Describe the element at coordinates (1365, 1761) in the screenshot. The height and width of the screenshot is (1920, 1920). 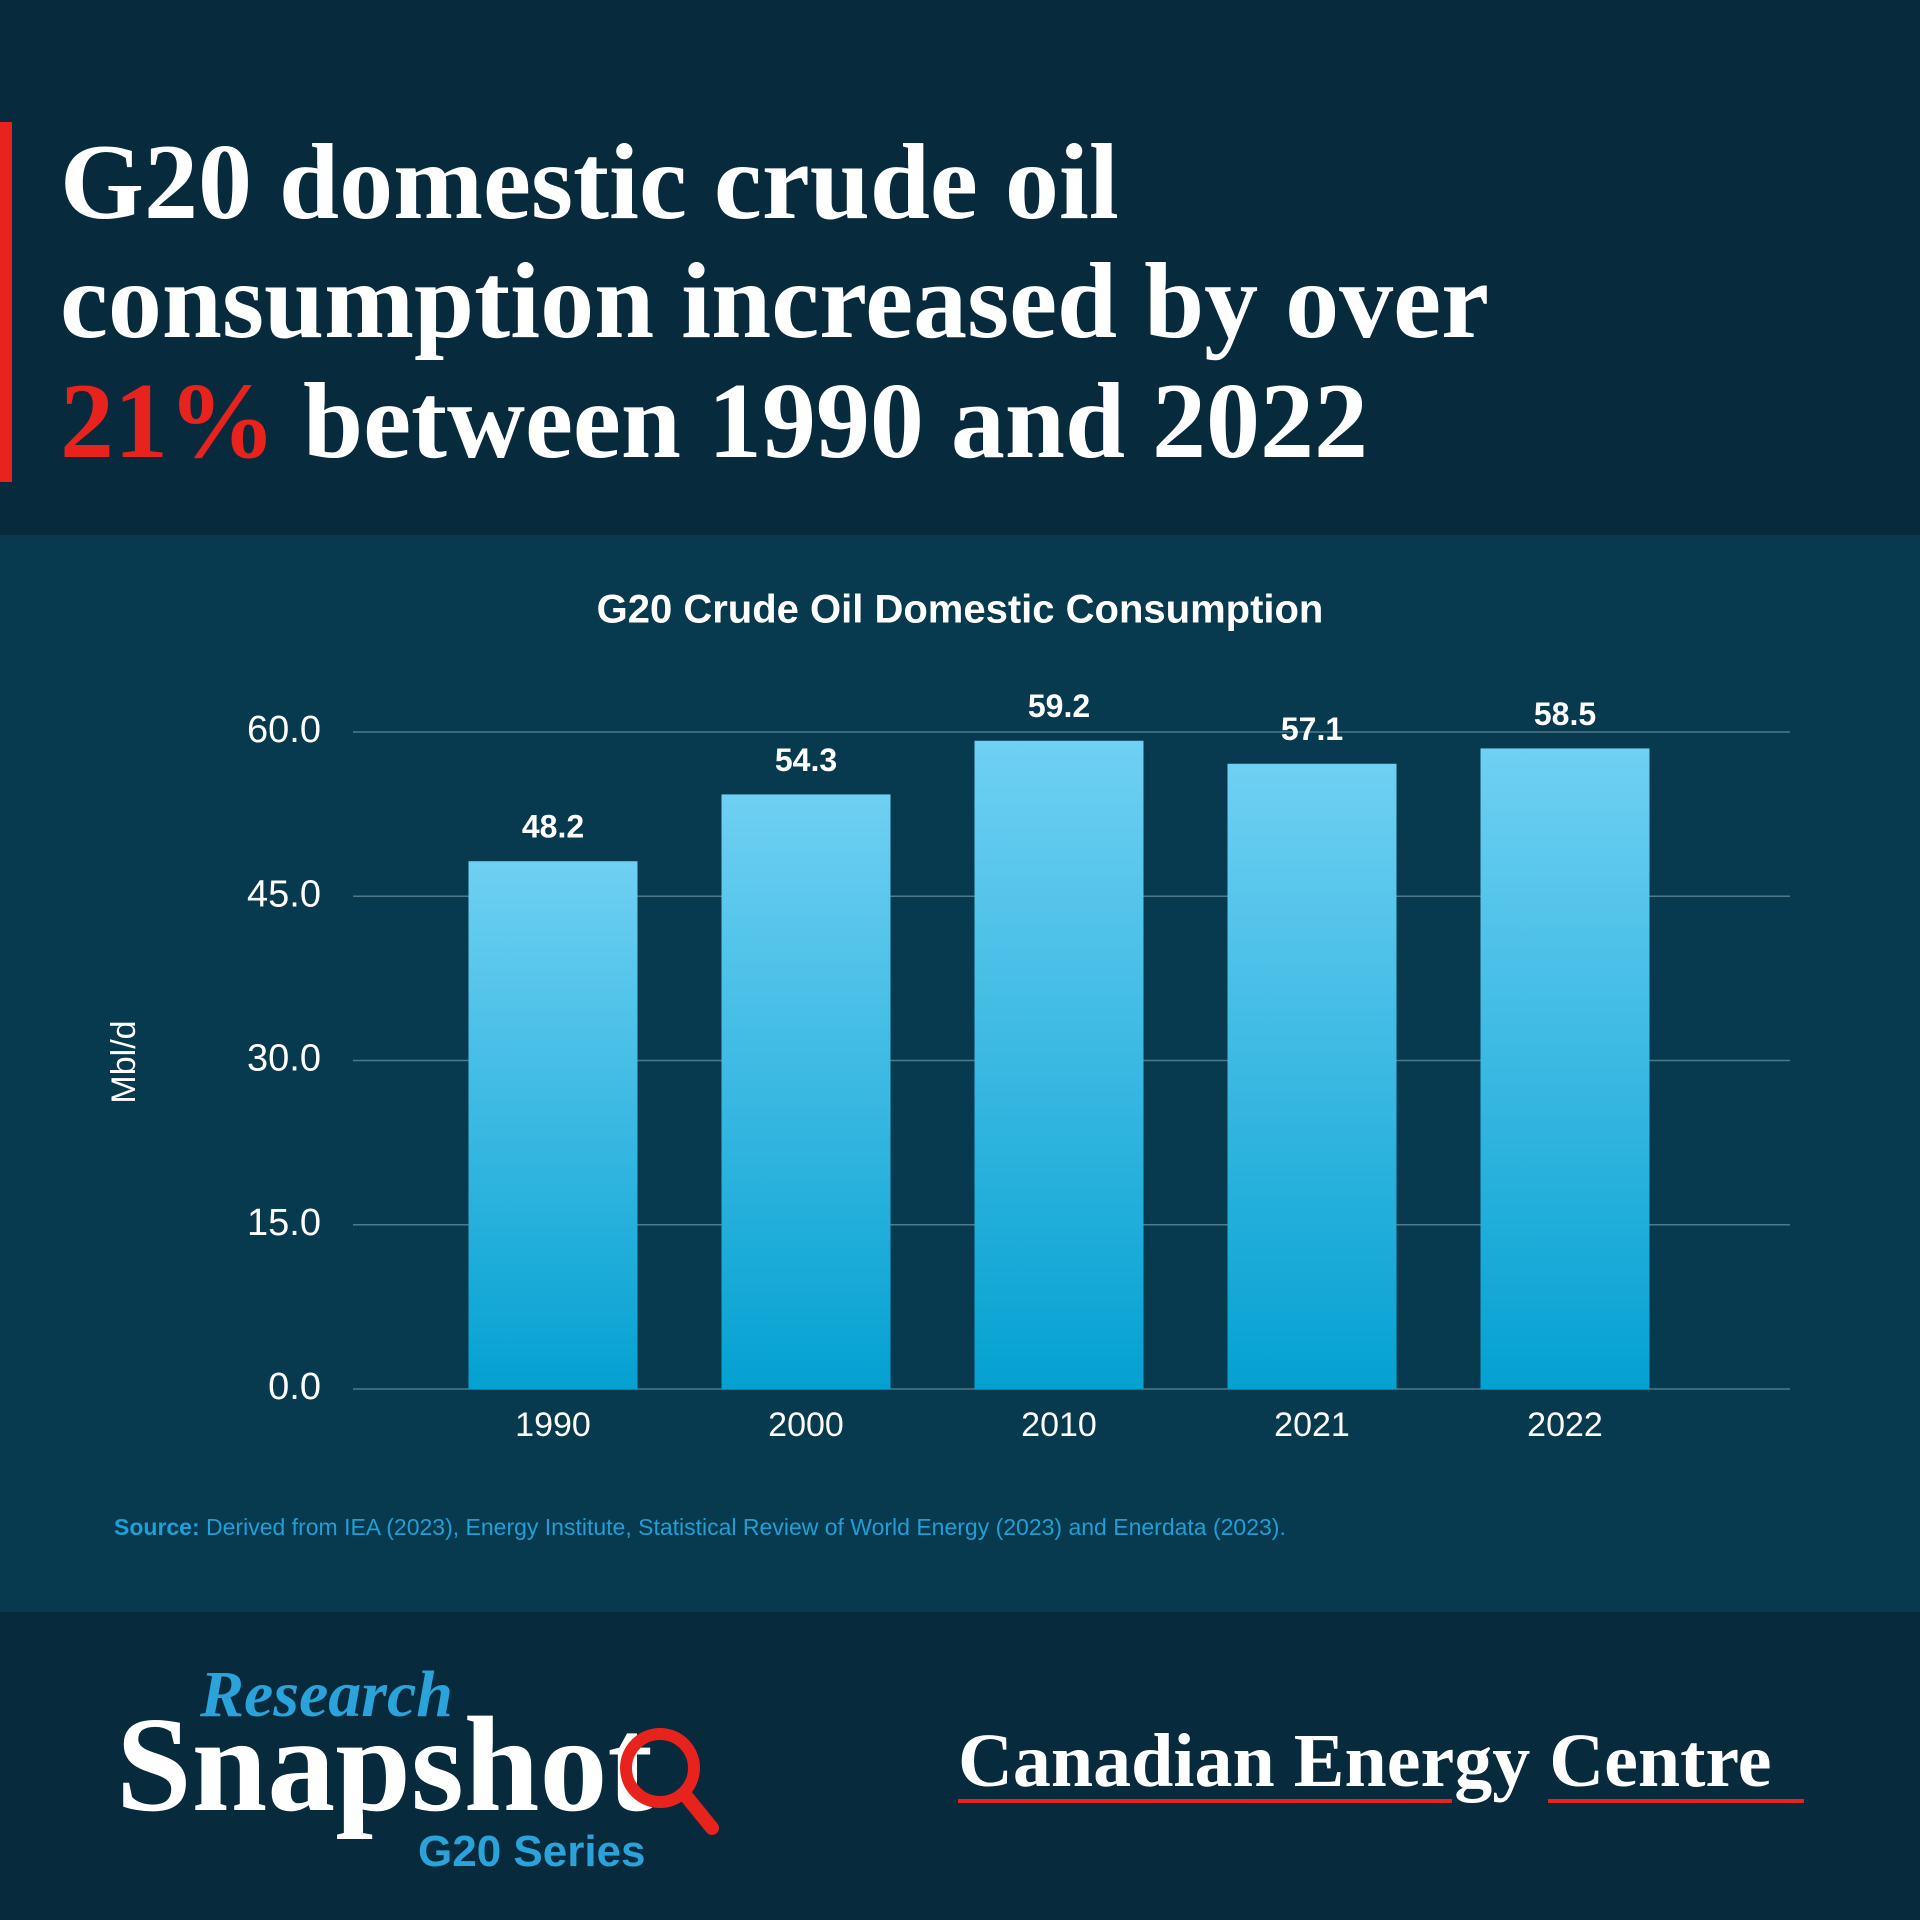
I see `brand-name: Canadian Energy Centre` at that location.